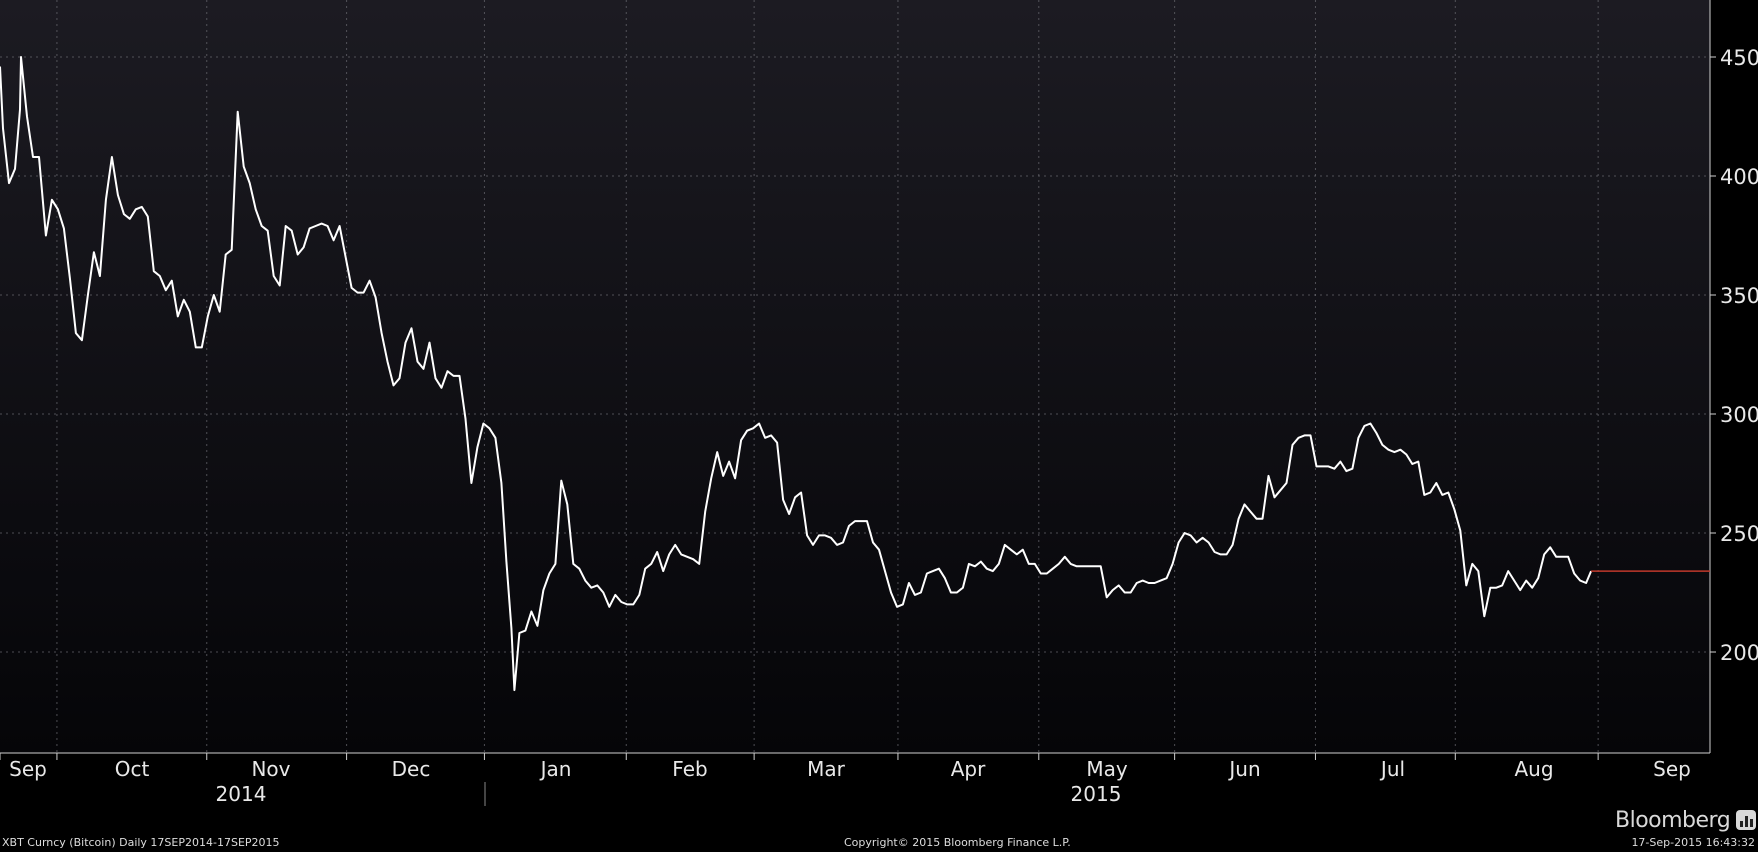  What do you see at coordinates (555, 769) in the screenshot?
I see `x-tick-label: Jan` at bounding box center [555, 769].